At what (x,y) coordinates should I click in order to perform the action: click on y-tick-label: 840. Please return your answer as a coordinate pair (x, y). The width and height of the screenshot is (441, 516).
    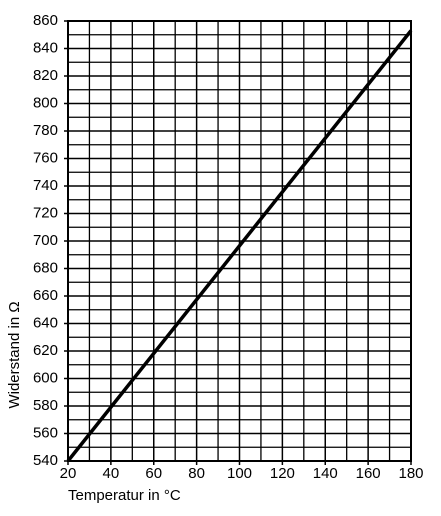
    Looking at the image, I should click on (45, 47).